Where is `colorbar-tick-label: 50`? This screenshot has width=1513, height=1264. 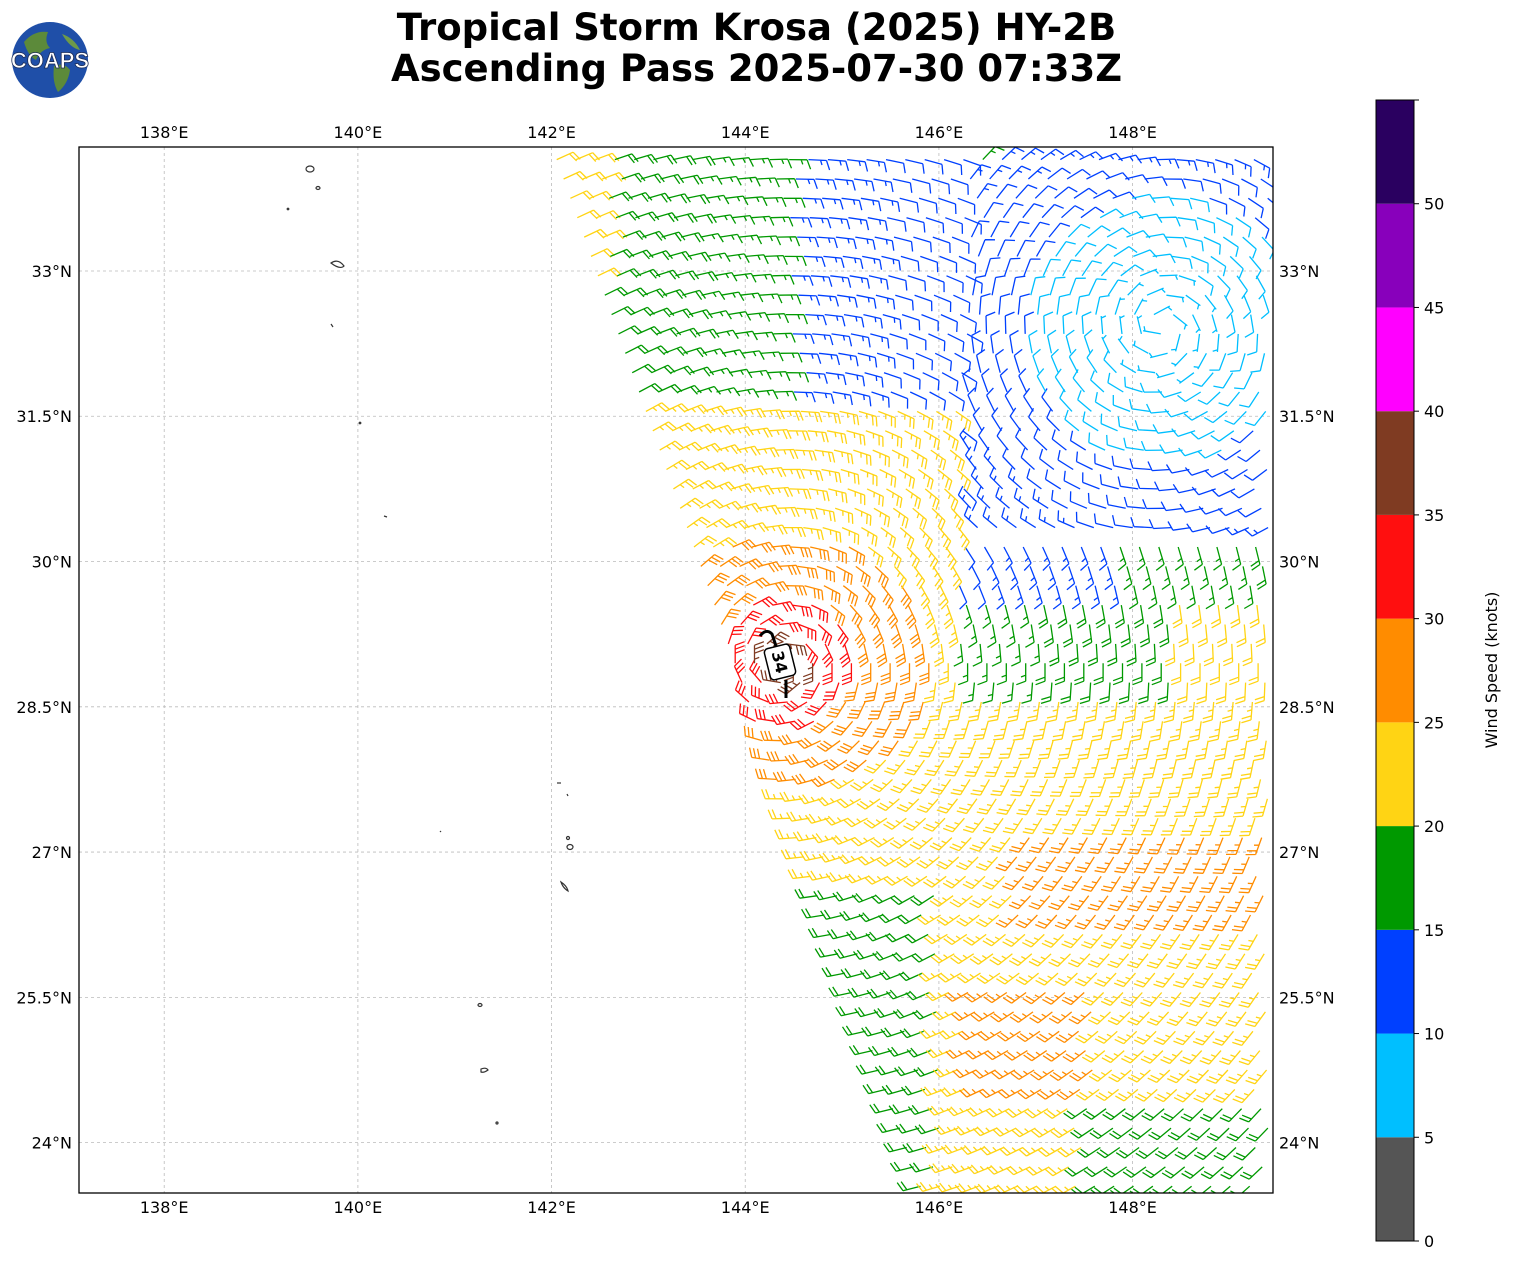 colorbar-tick-label: 50 is located at coordinates (1434, 204).